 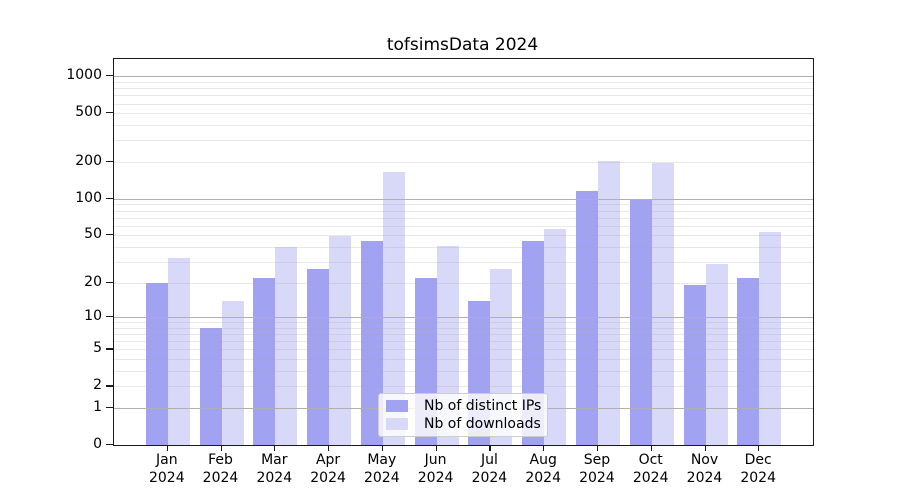 I want to click on legend-label: Nb of distinct IPs, so click(x=483, y=406).